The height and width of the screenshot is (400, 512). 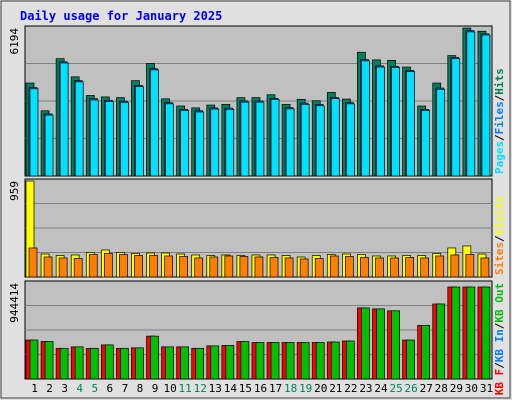 What do you see at coordinates (395, 388) in the screenshot?
I see `x-tick-label: 25` at bounding box center [395, 388].